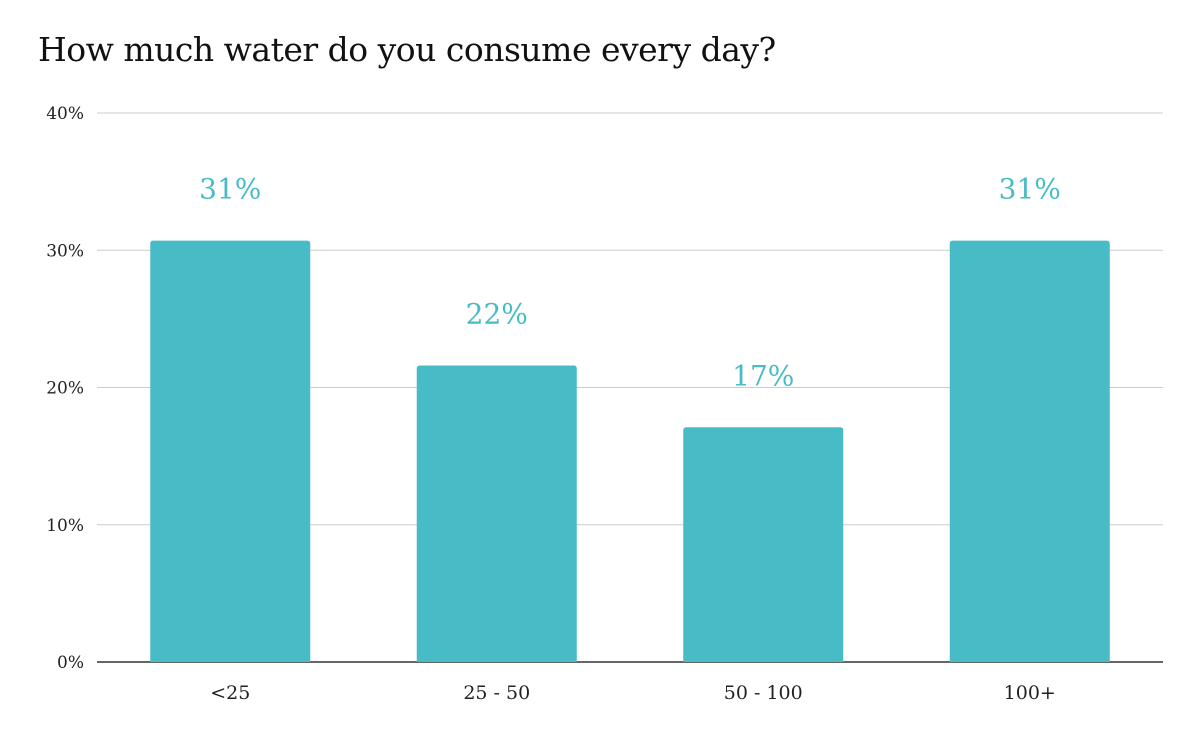  I want to click on x-tick-label: <25, so click(230, 693).